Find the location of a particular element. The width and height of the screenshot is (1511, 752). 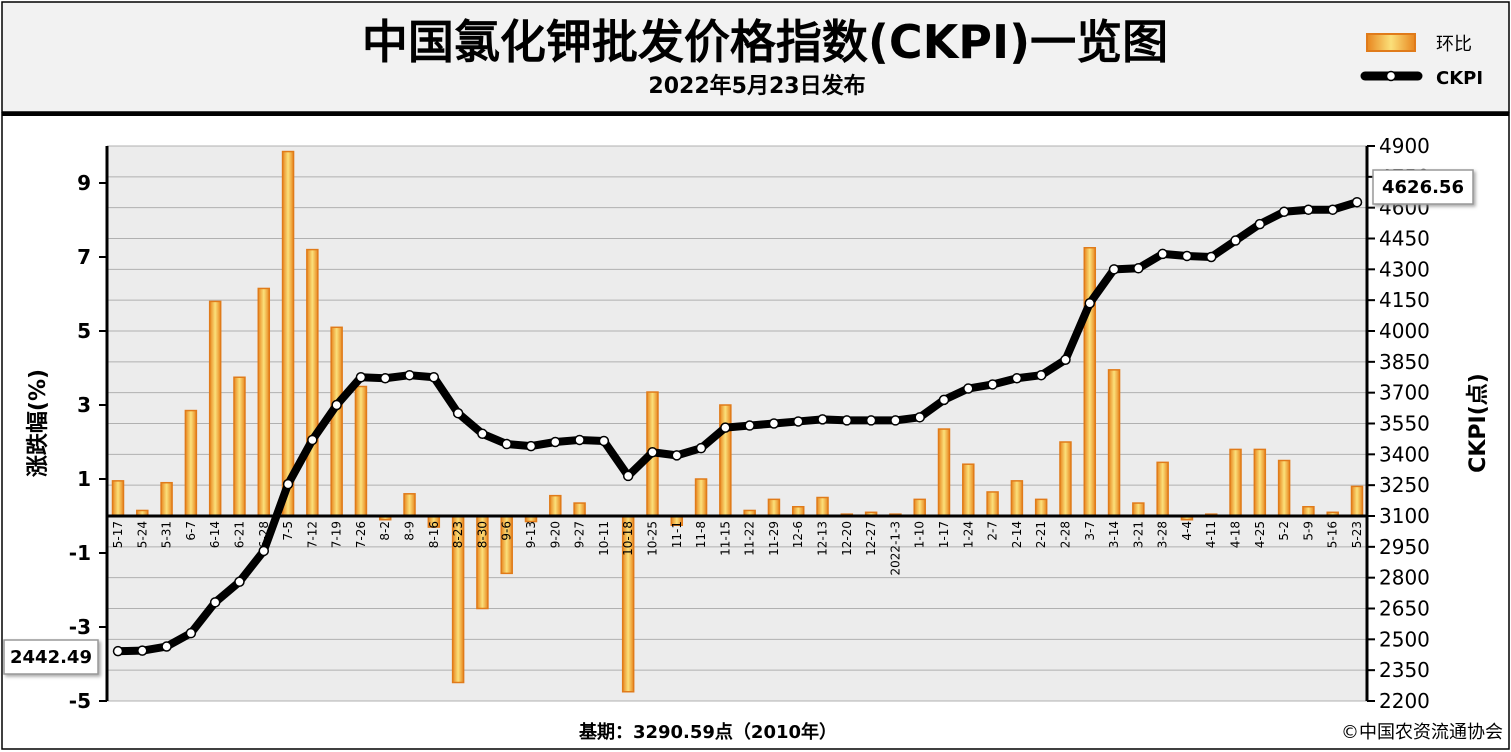

legend-bar-label: 环比 is located at coordinates (1454, 44).